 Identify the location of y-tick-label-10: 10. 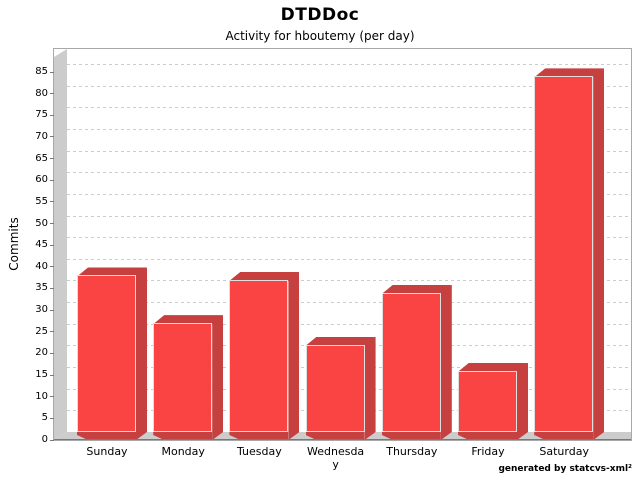
(41, 396).